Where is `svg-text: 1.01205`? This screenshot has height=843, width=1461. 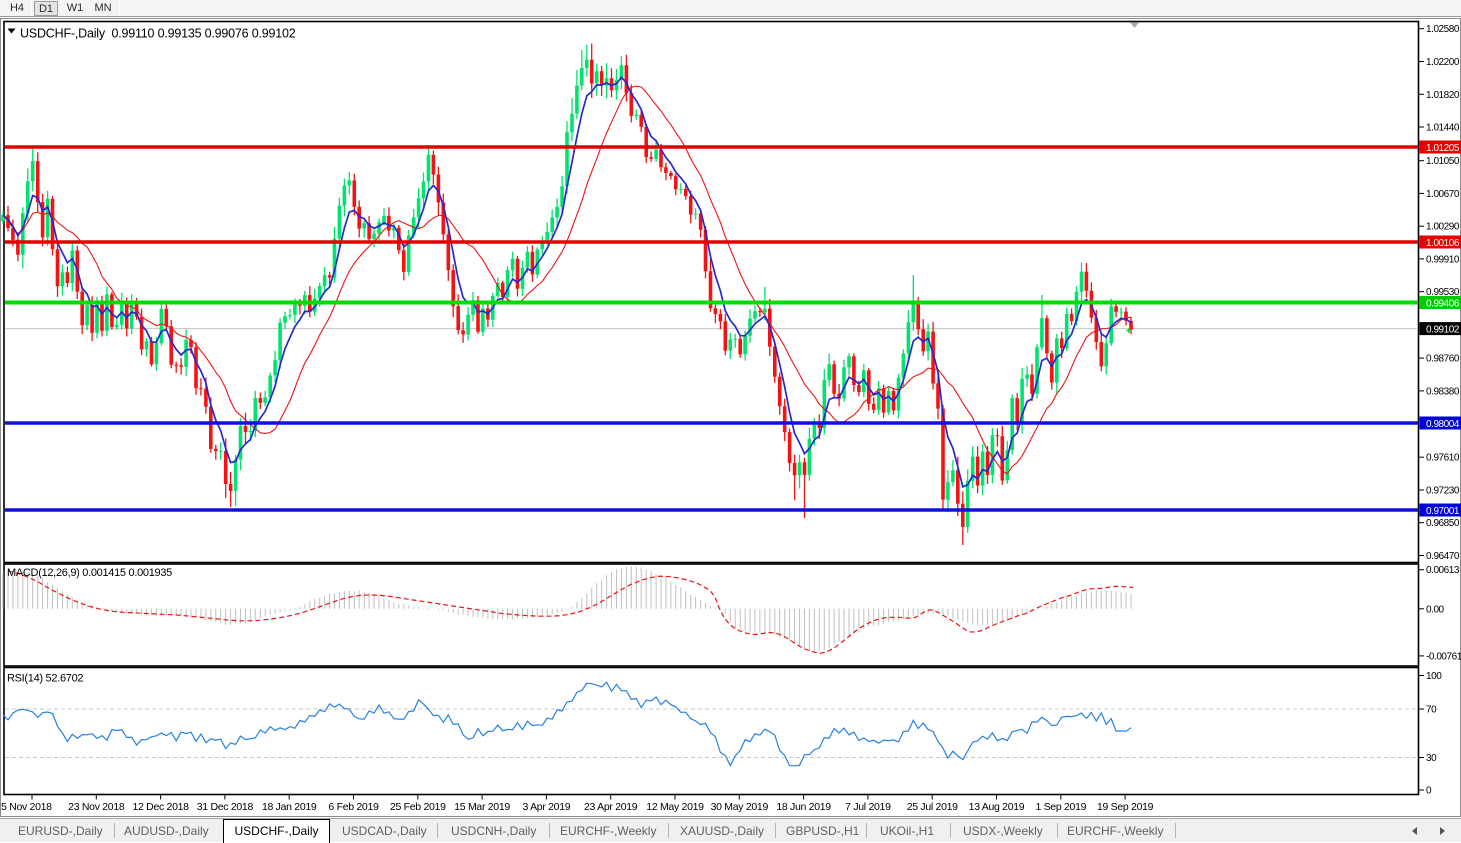 svg-text: 1.01205 is located at coordinates (1443, 148).